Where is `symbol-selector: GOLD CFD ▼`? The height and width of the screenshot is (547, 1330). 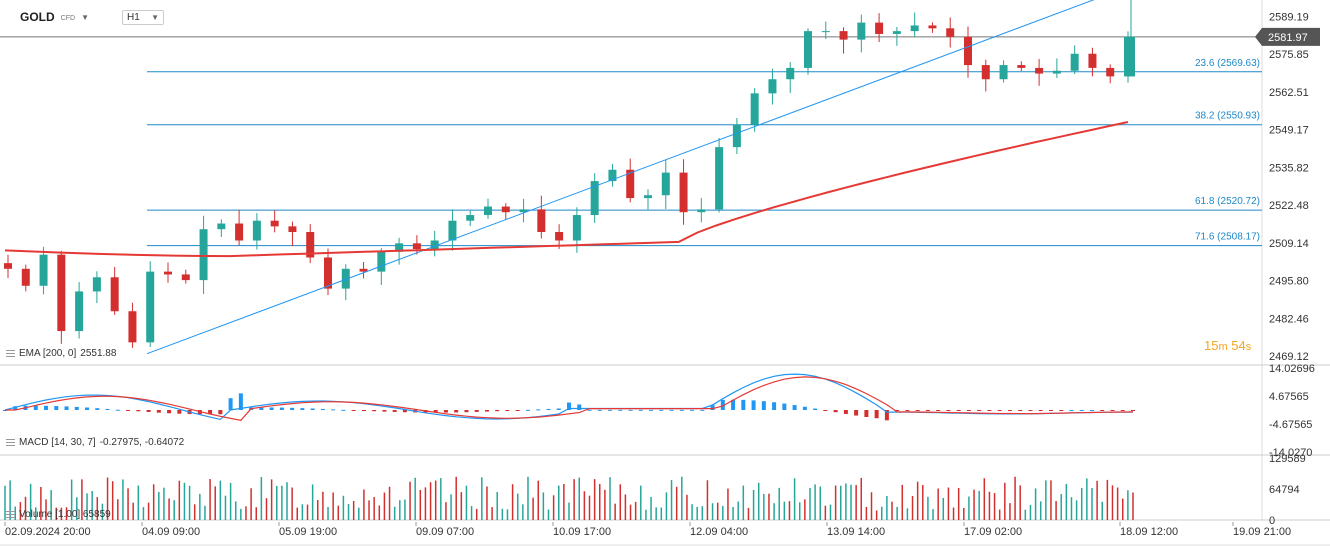
symbol-selector: GOLD CFD ▼ is located at coordinates (54, 17).